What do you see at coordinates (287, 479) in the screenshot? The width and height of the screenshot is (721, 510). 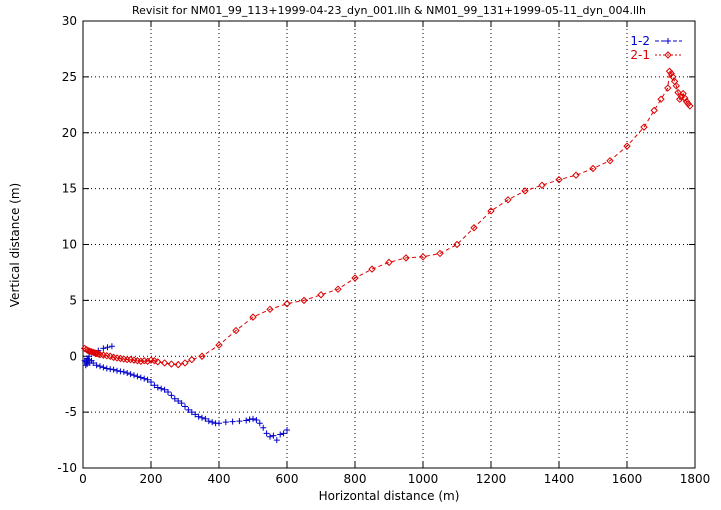 I see `x-tick-label: 600` at bounding box center [287, 479].